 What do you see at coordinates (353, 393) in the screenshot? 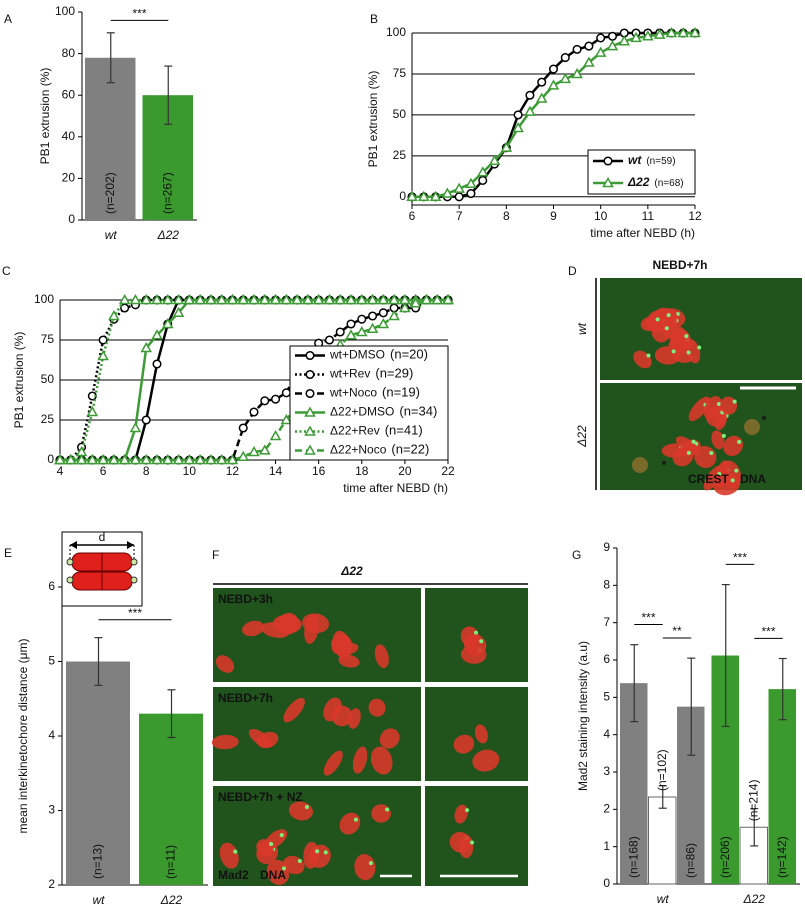
I see `legend-name: wt+Noco` at bounding box center [353, 393].